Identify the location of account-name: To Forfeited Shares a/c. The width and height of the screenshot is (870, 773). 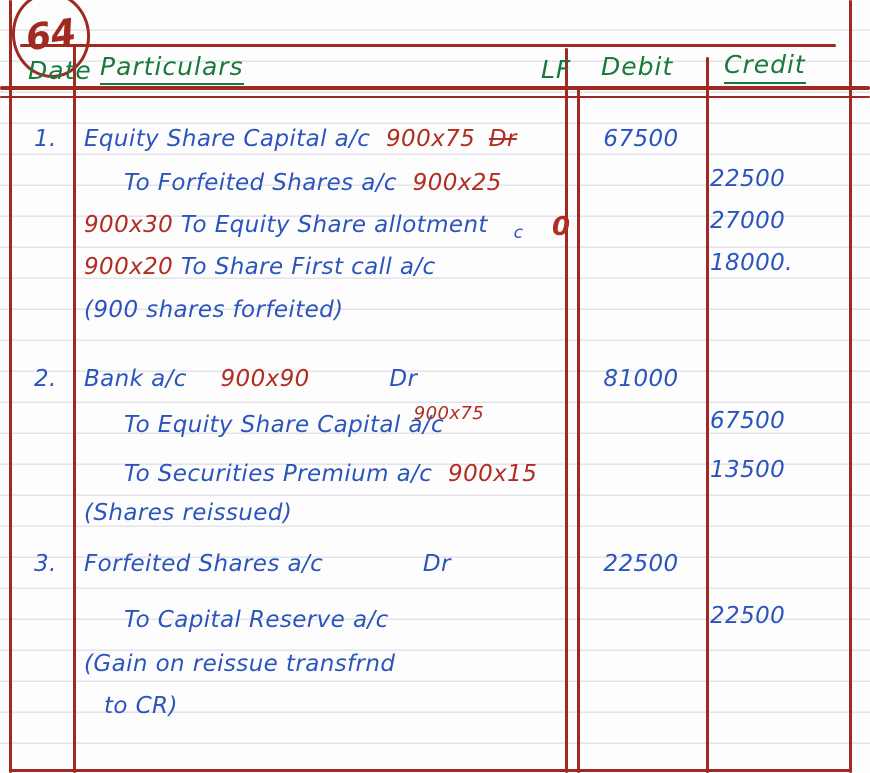
(260, 183).